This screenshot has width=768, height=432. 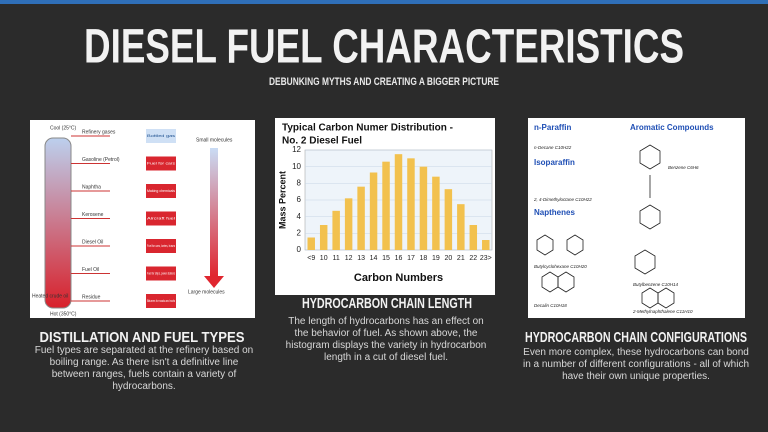 What do you see at coordinates (386, 258) in the screenshot?
I see `x-tick-label: 15` at bounding box center [386, 258].